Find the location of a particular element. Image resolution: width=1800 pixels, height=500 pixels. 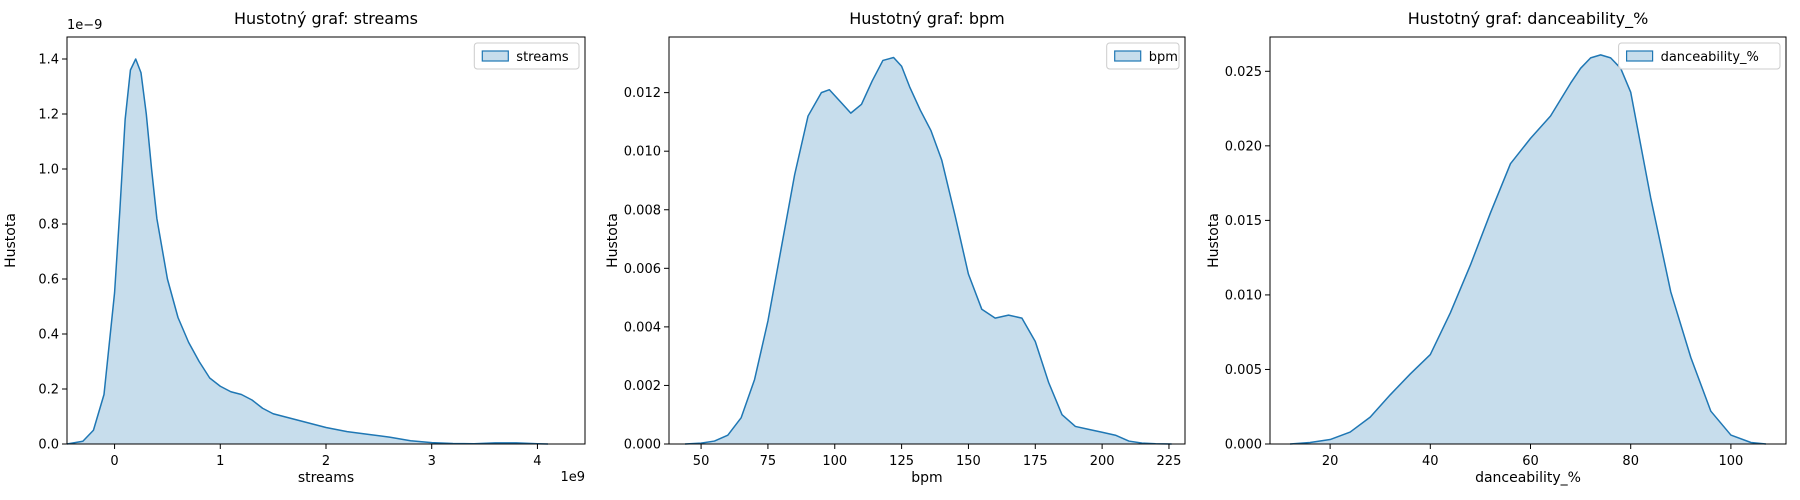

x-tick-label: 75 is located at coordinates (768, 461).